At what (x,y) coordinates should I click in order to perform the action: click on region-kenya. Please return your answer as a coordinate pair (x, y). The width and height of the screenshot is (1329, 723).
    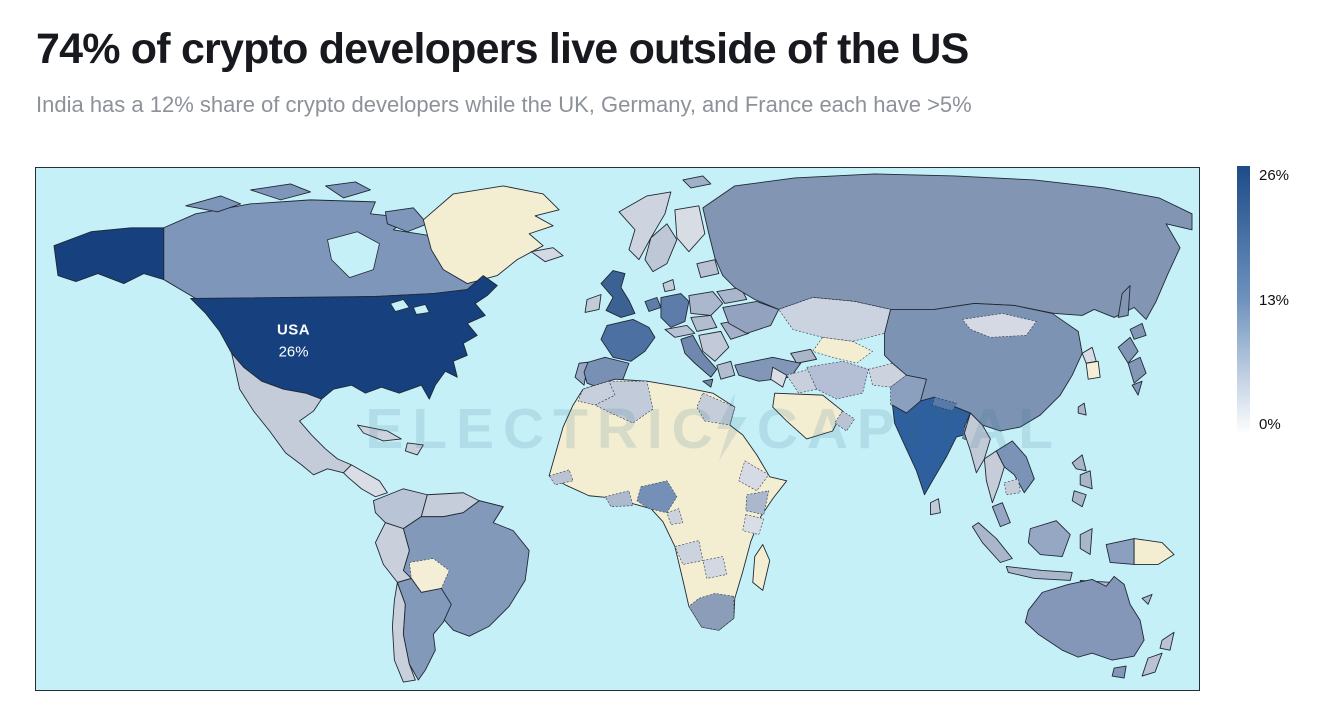
    Looking at the image, I should click on (757, 502).